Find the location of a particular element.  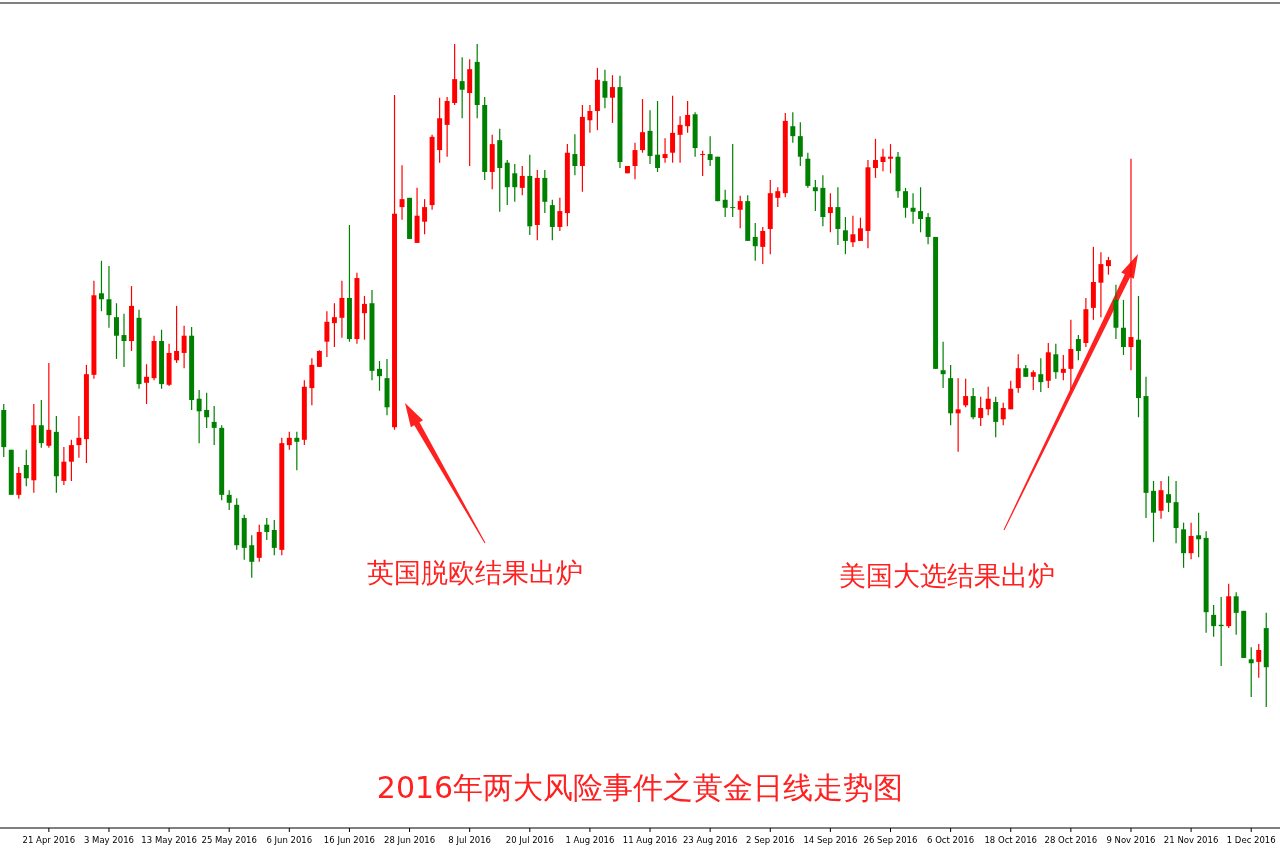

x-tick-label: 1 Dec 2016 is located at coordinates (1251, 840).